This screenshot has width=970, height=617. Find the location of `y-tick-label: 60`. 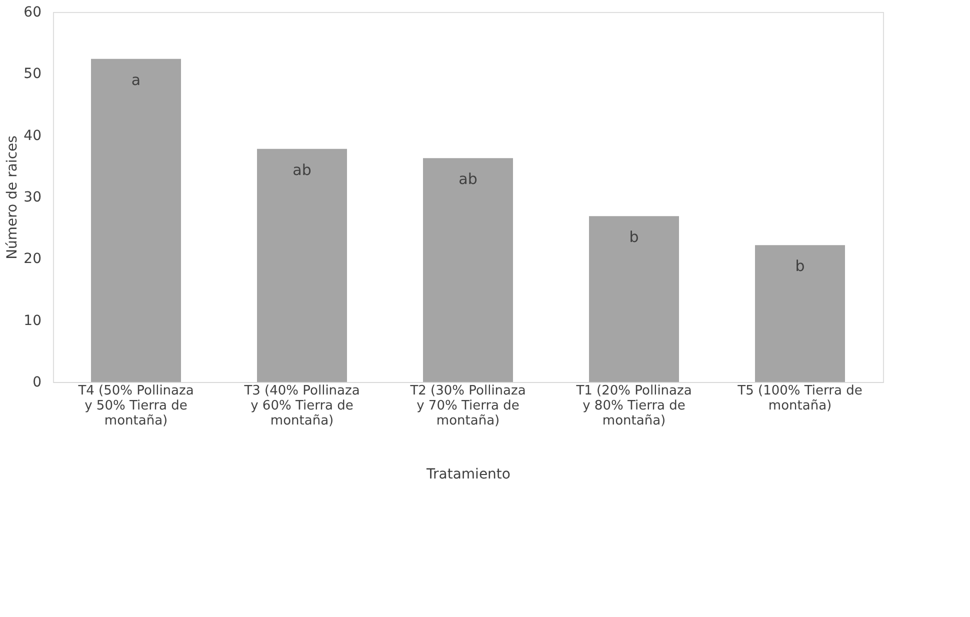

y-tick-label: 60 is located at coordinates (33, 12).